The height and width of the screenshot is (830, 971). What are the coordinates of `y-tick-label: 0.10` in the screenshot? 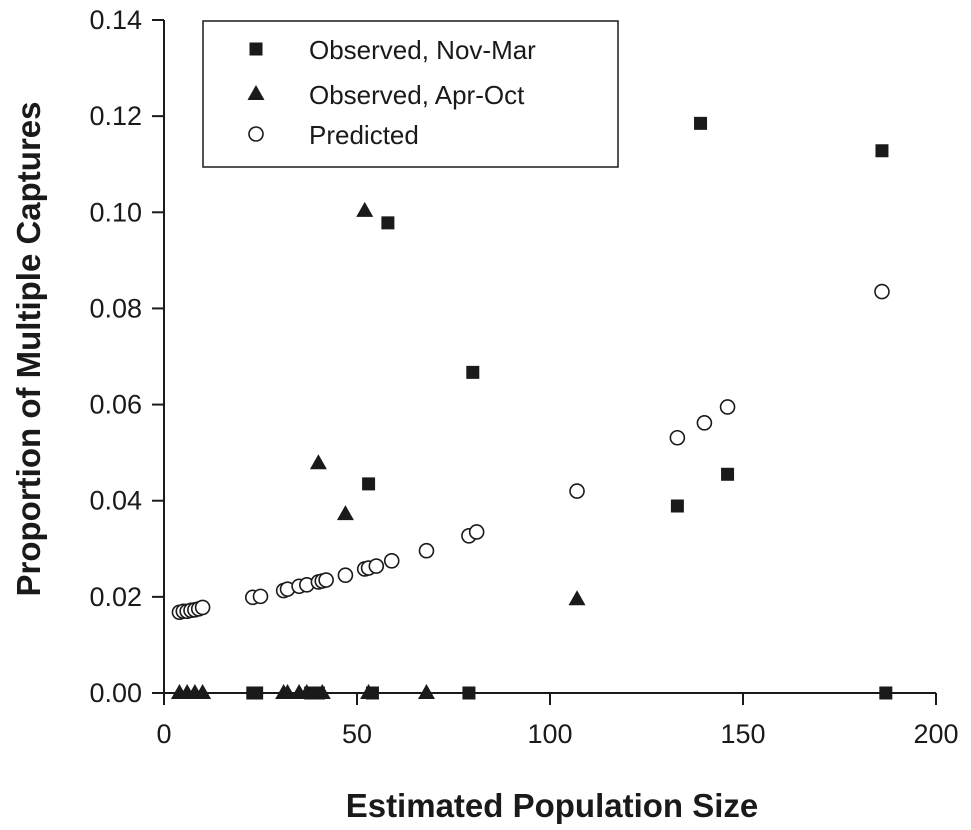 It's located at (115, 212).